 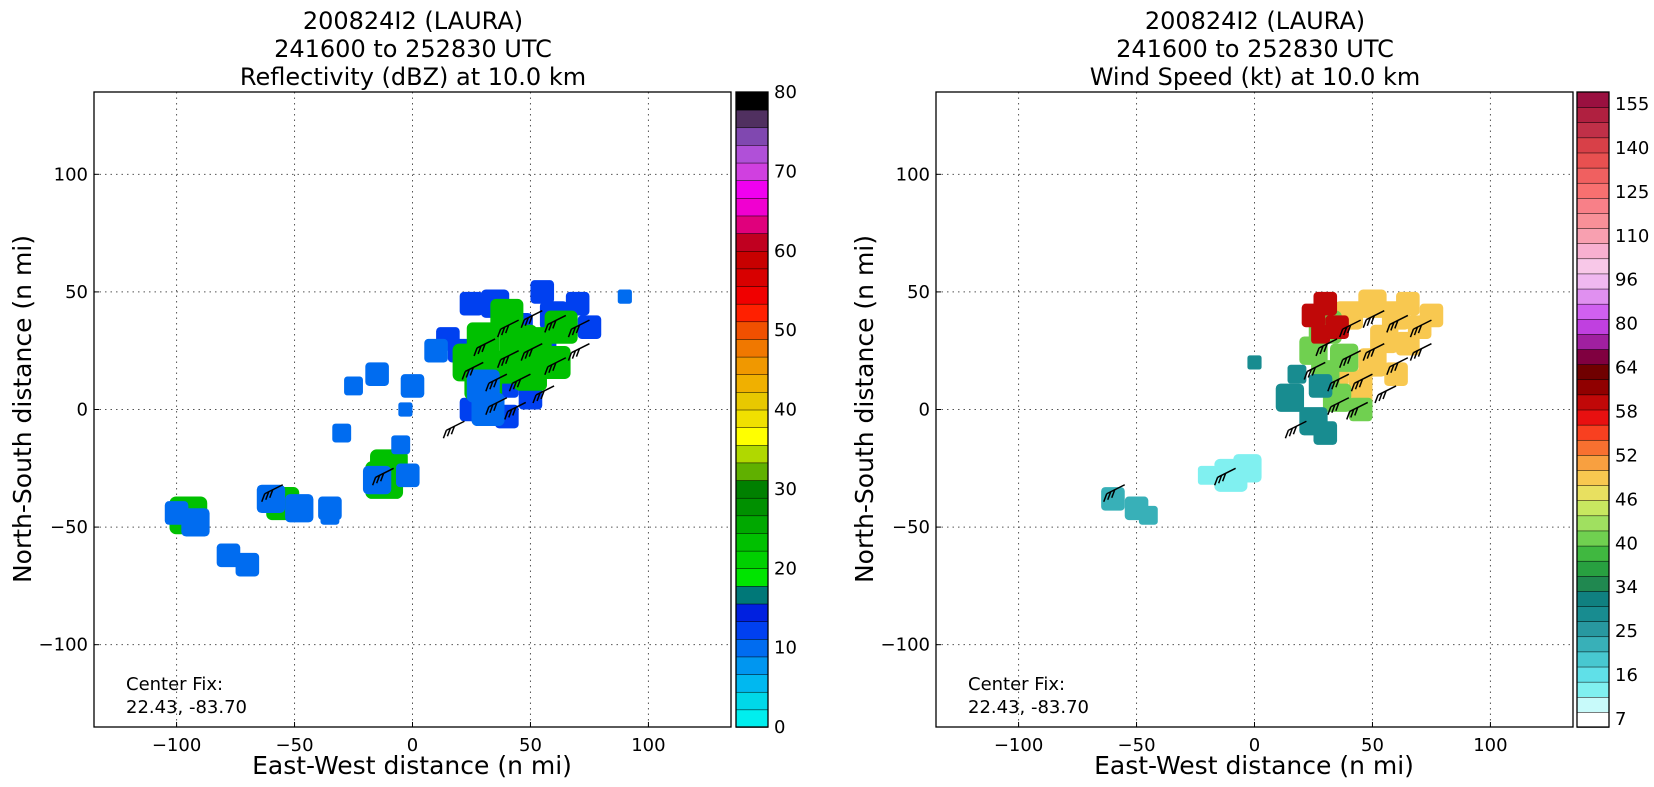 What do you see at coordinates (1626, 368) in the screenshot?
I see `wind-speed-colorbar-label: 64` at bounding box center [1626, 368].